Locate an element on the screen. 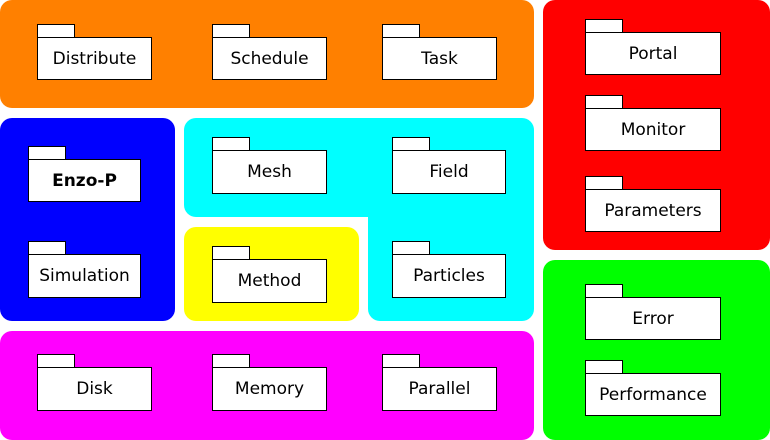  package-method: Method is located at coordinates (269, 274).